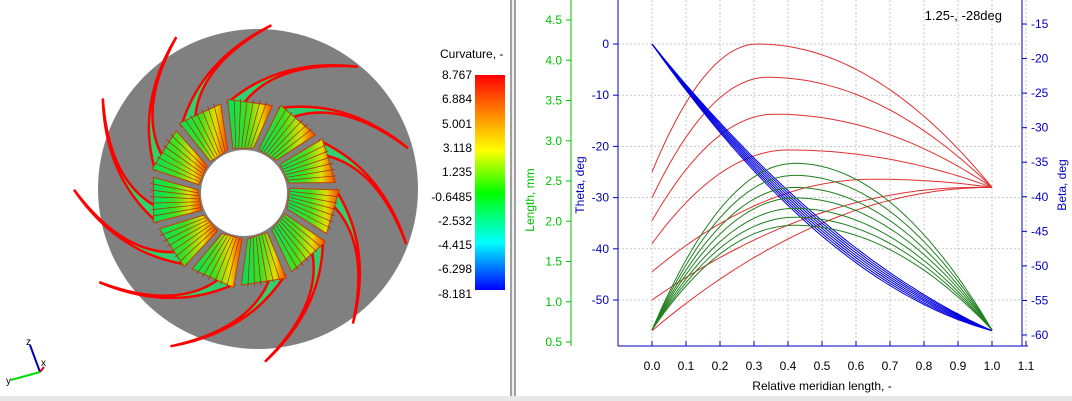  I want to click on length-tick-label: 2.0, so click(553, 221).